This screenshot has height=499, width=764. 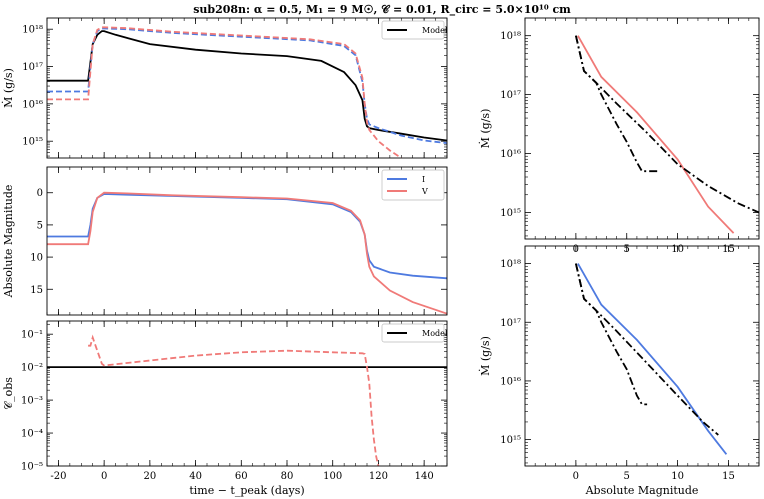 What do you see at coordinates (32, 467) in the screenshot?
I see `y-tick-label: 10⁻⁵` at bounding box center [32, 467].